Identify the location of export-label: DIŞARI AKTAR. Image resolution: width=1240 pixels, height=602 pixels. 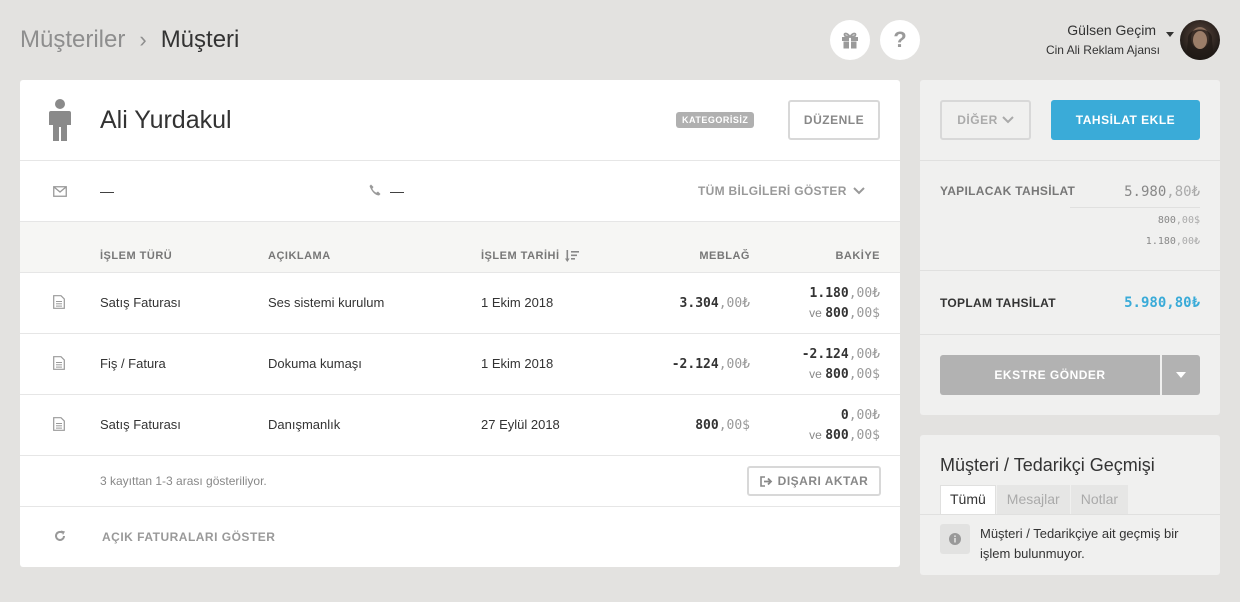
(823, 481).